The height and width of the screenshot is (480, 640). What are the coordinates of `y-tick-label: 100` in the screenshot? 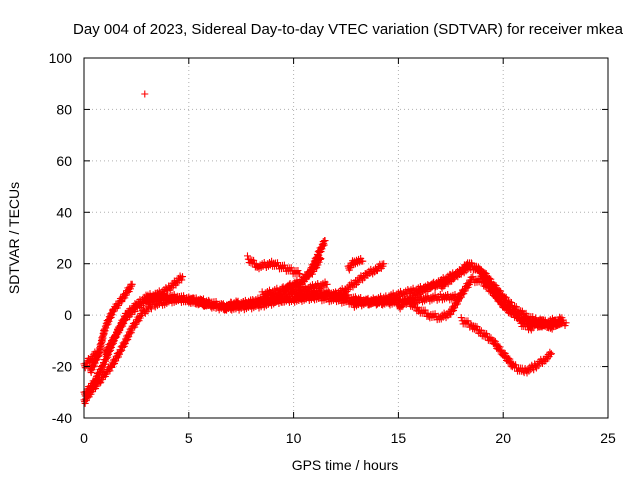 It's located at (61, 58).